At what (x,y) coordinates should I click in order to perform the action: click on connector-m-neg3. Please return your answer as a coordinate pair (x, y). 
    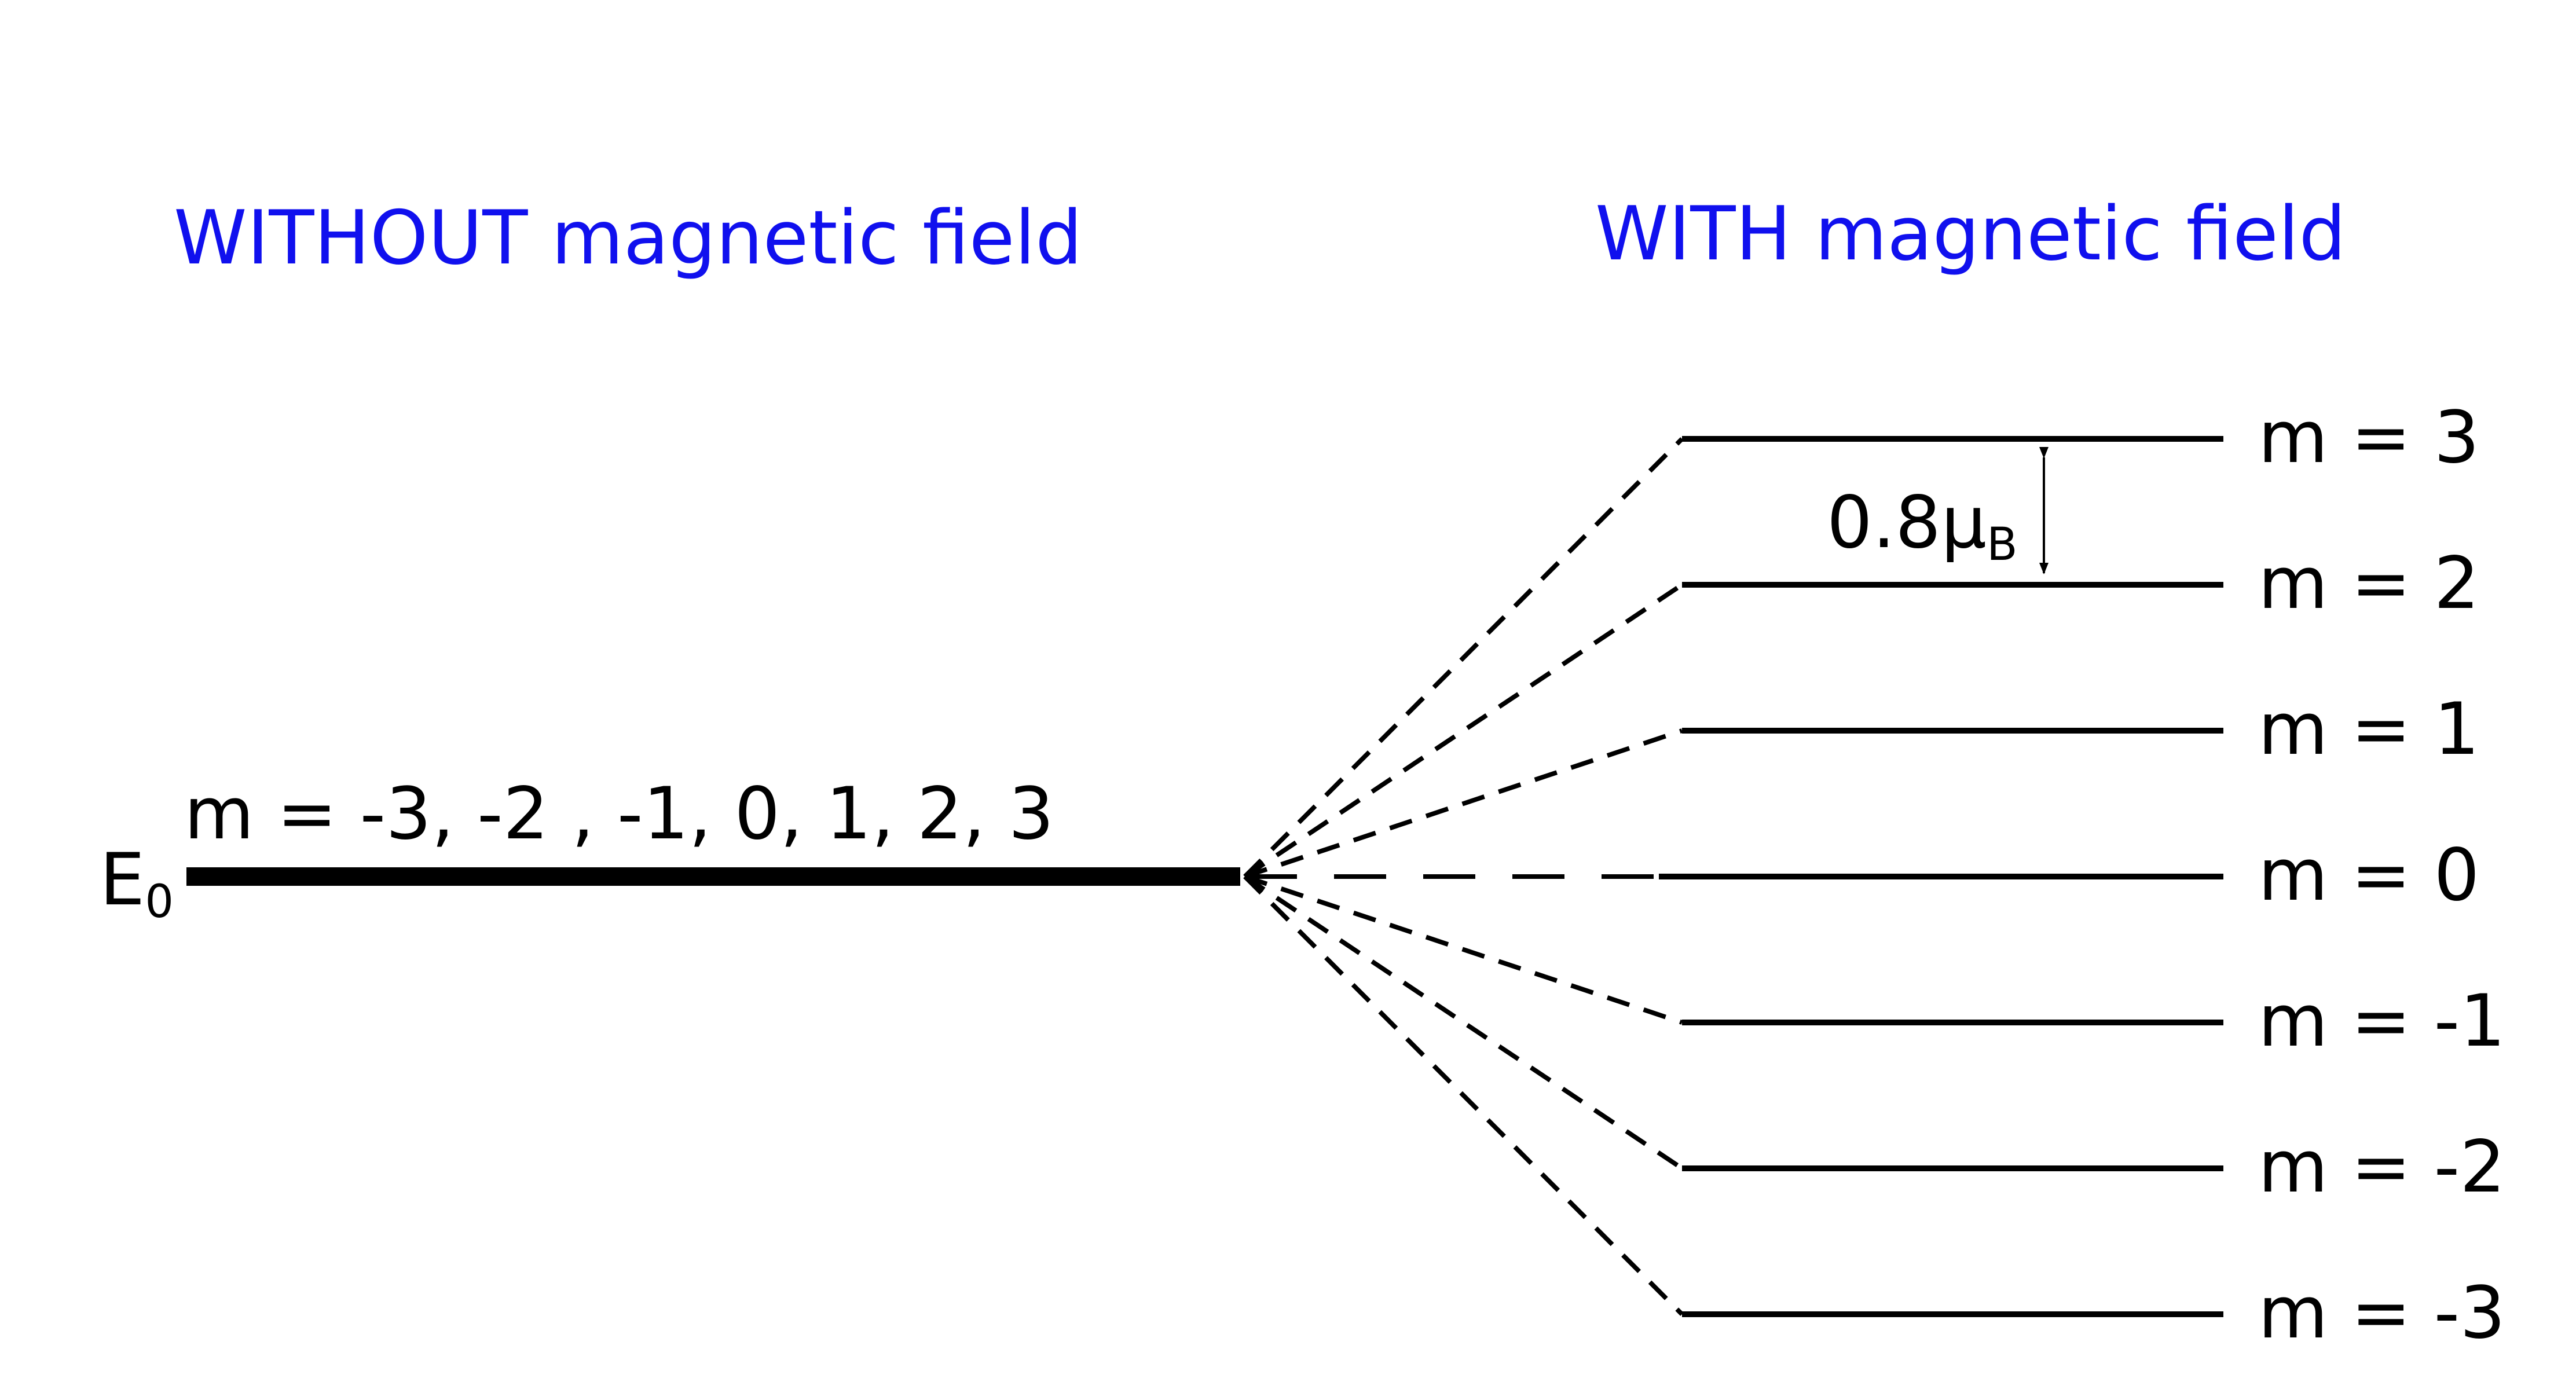
    Looking at the image, I should click on (1463, 1095).